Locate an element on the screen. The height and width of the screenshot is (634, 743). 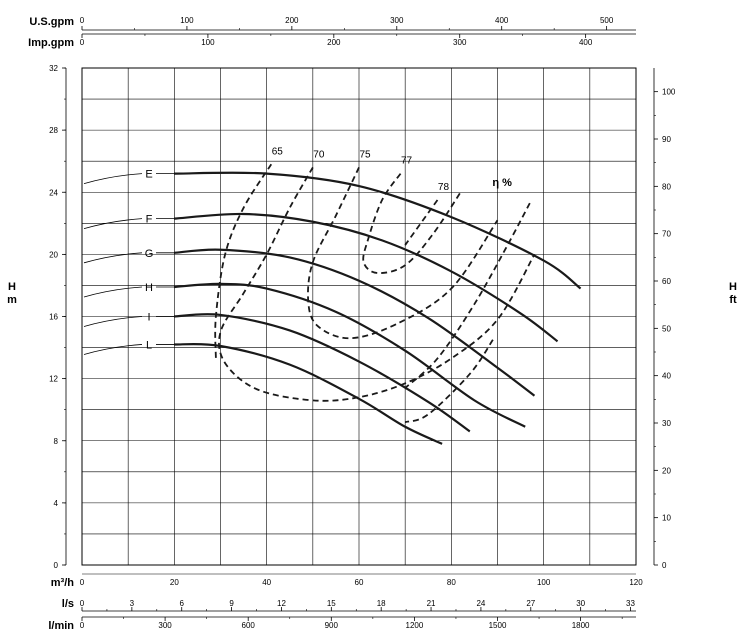
scale-title: l/min is located at coordinates (61, 626).